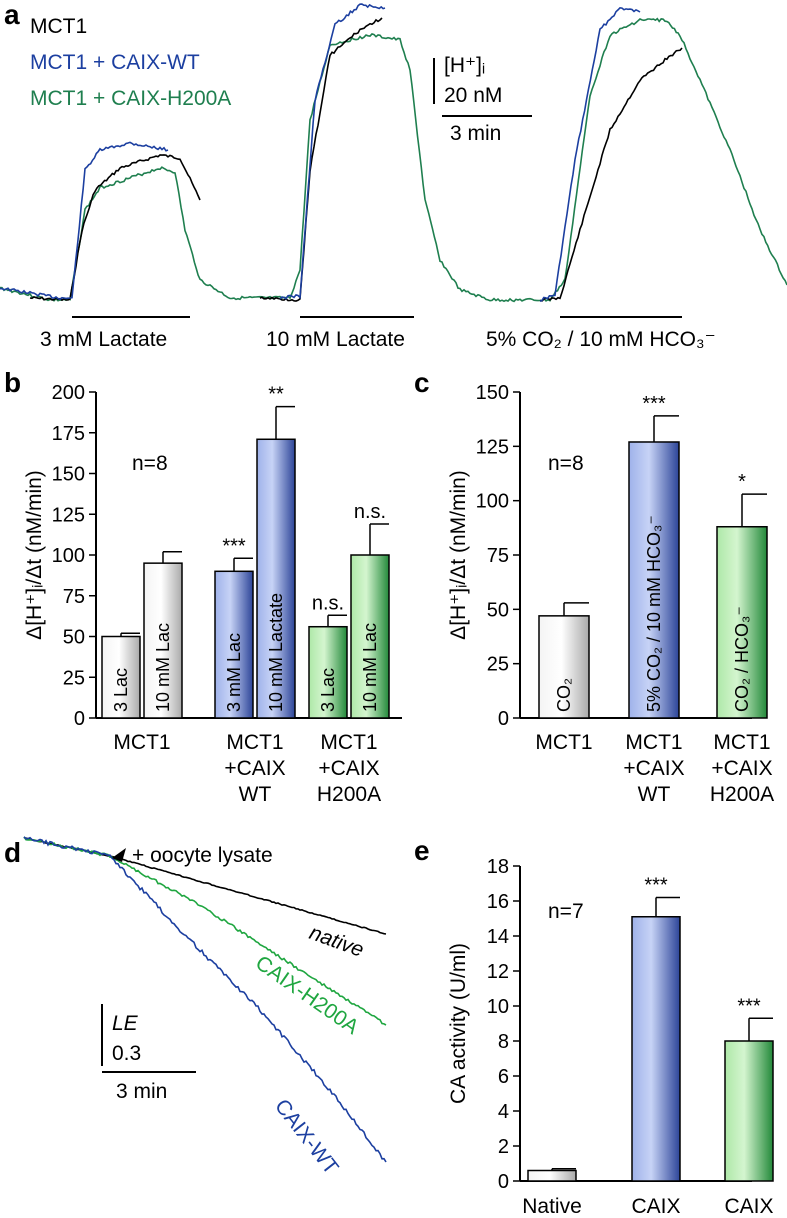  I want to click on y-tick-label-e: 18, so click(498, 867).